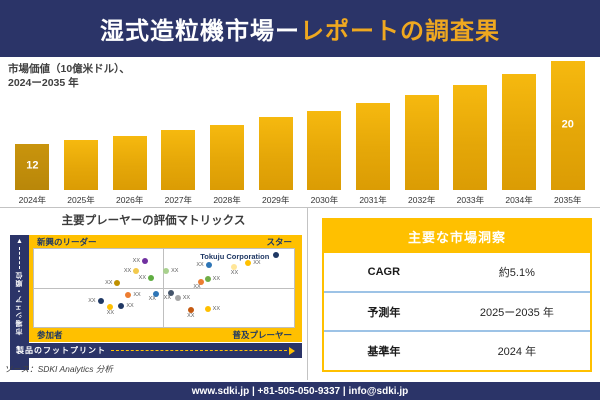  I want to click on bar-value-label: 20, so click(567, 124).